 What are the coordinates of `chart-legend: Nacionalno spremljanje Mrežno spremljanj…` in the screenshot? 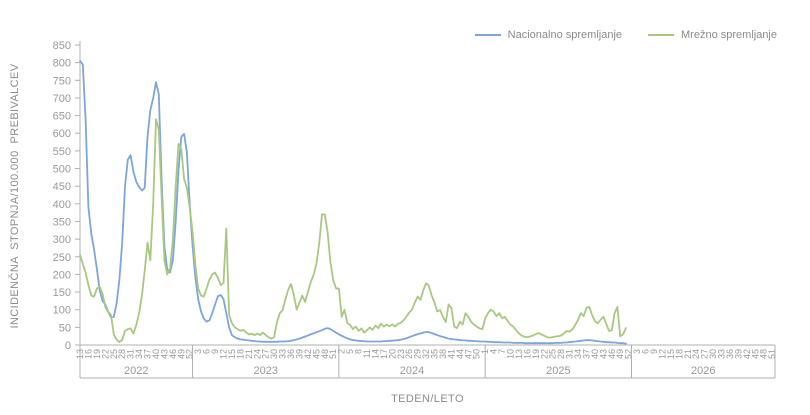 It's located at (388, 35).